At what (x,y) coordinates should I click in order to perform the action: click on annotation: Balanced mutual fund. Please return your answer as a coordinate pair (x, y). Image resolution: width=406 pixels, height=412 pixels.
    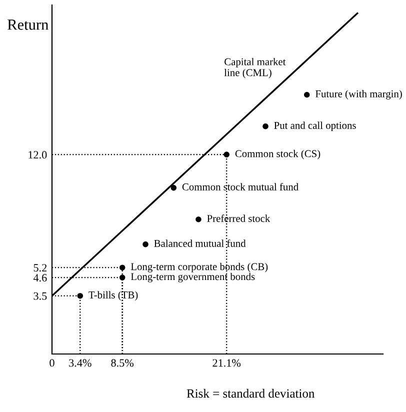
    Looking at the image, I should click on (200, 243).